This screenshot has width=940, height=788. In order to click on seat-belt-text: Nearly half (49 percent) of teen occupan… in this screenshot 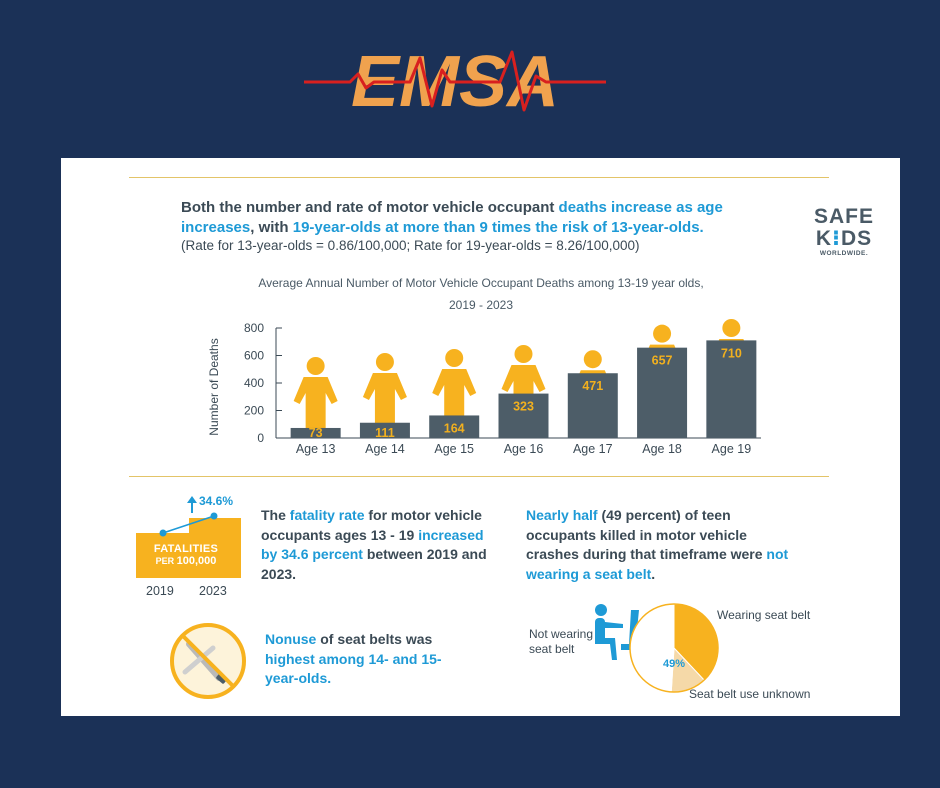, I will do `click(658, 545)`.